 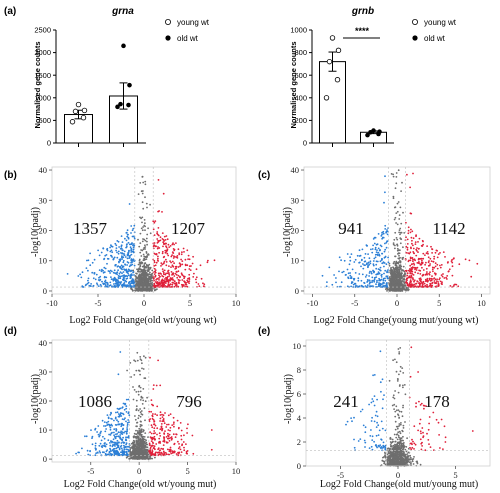 I want to click on y-tick-label: 0, so click(x=305, y=143).